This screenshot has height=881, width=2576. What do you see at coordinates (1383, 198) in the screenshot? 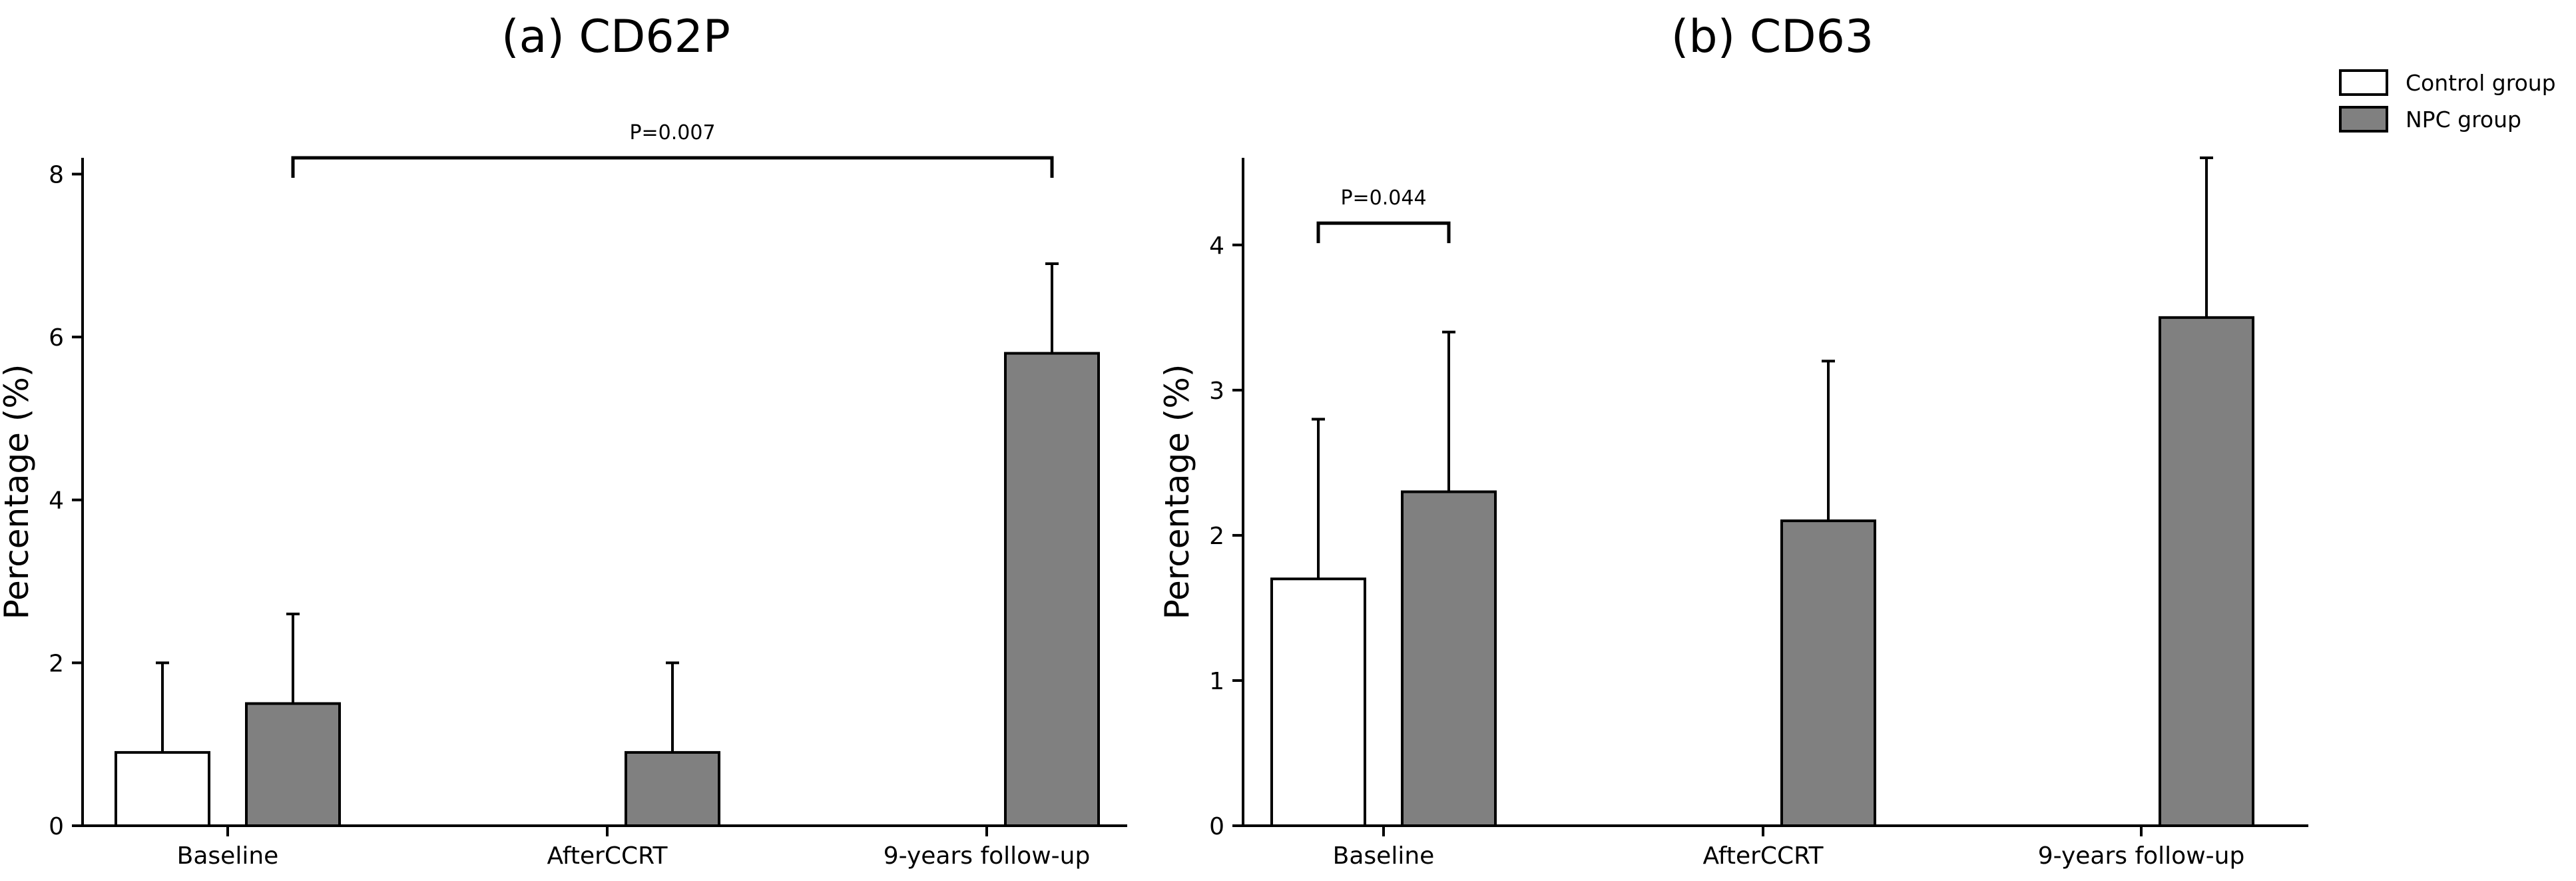
I see `p-value-label: P=0.044` at bounding box center [1383, 198].